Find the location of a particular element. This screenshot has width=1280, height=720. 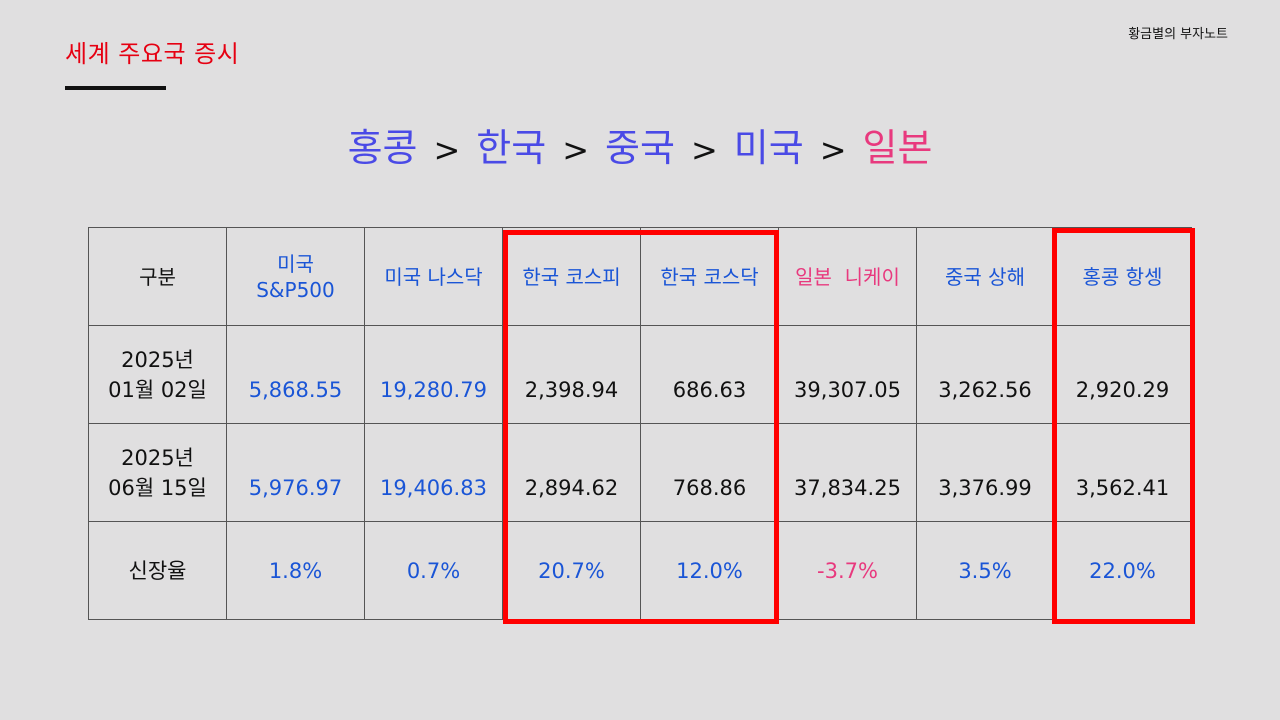

column-header-shanghai: 중국 상해 is located at coordinates (985, 276).